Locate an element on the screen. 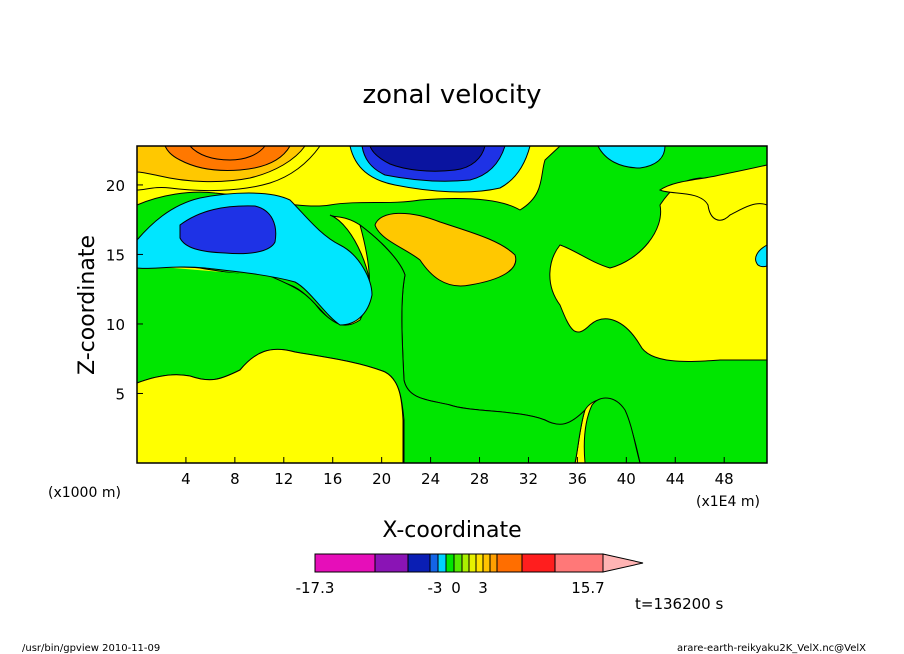 The image size is (904, 654). y-axis-label: Z-coordinate is located at coordinates (87, 305).